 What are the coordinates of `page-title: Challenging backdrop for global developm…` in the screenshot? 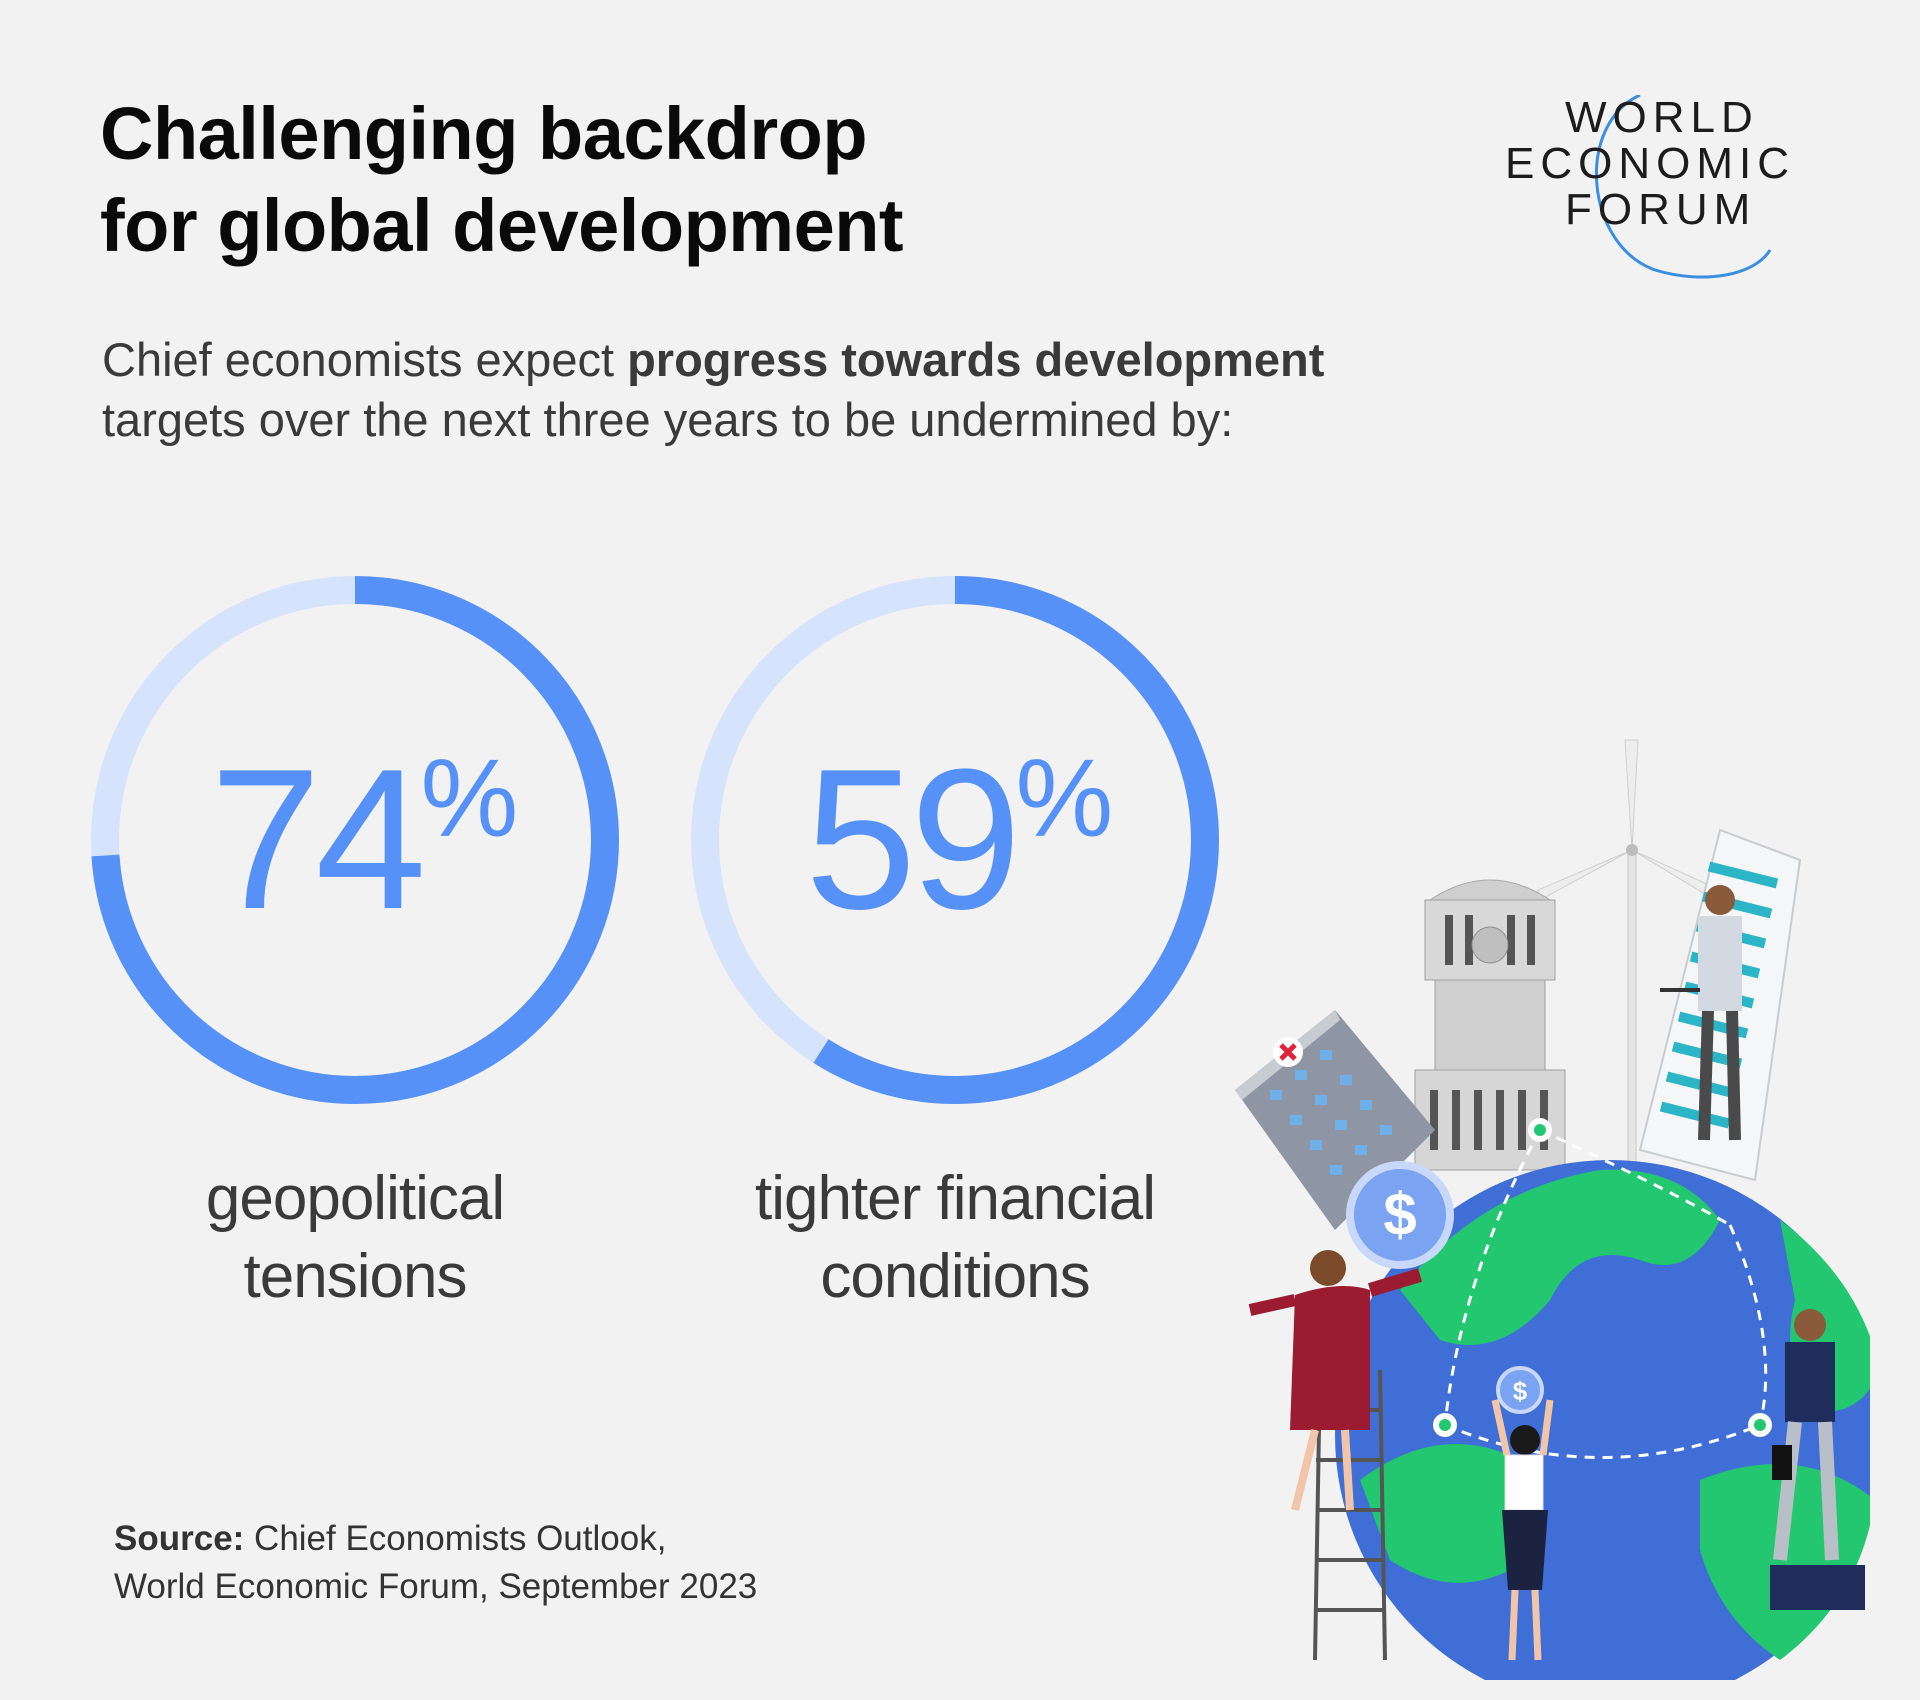 It's located at (502, 180).